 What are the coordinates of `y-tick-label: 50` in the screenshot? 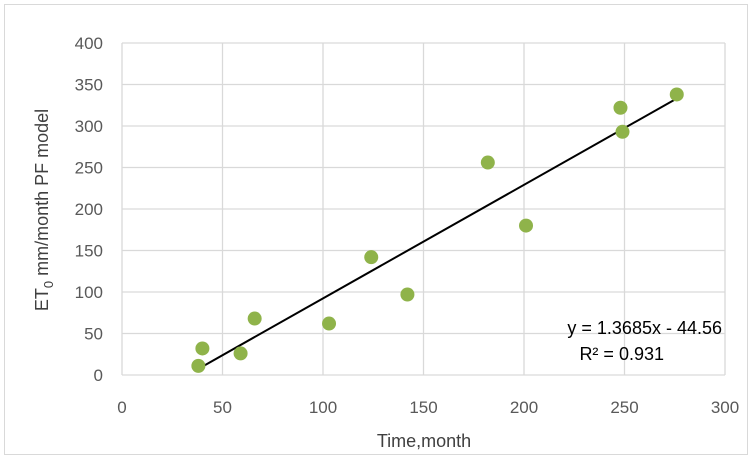 It's located at (93, 334).